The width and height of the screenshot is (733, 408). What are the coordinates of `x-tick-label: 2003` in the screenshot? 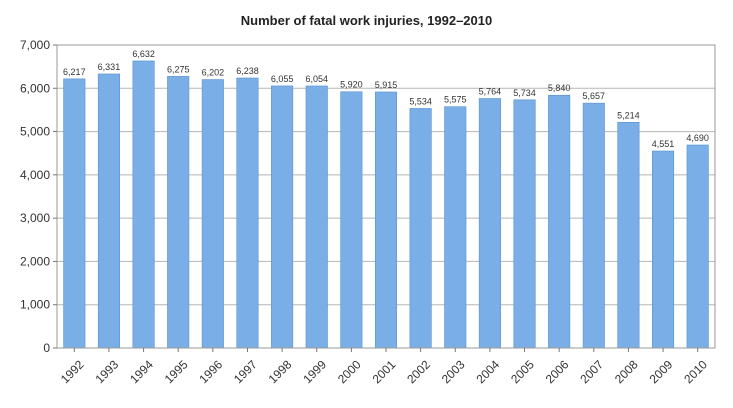 It's located at (453, 371).